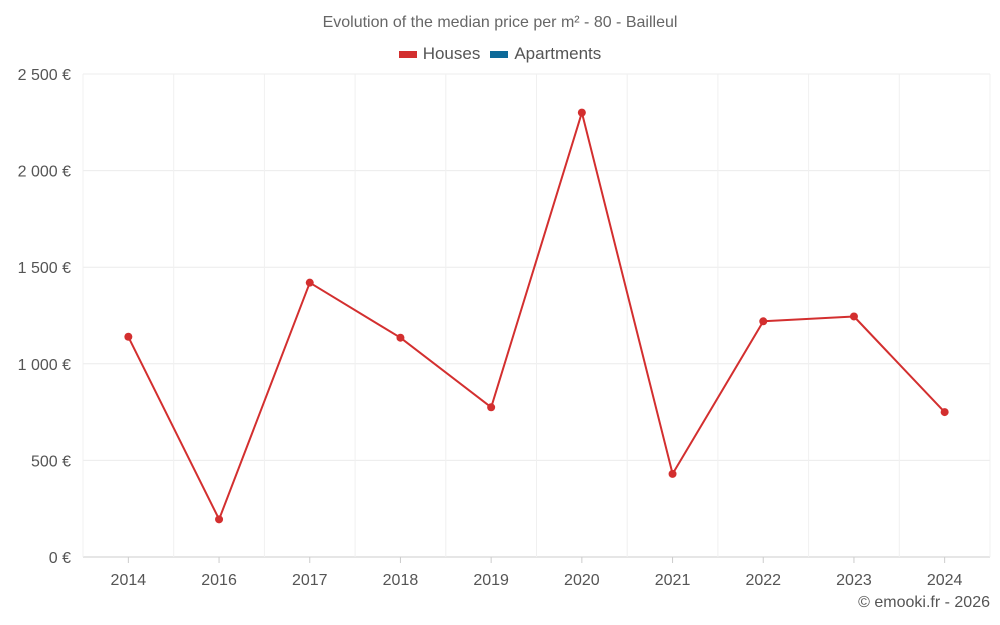  I want to click on x-tick-label: 2017, so click(310, 580).